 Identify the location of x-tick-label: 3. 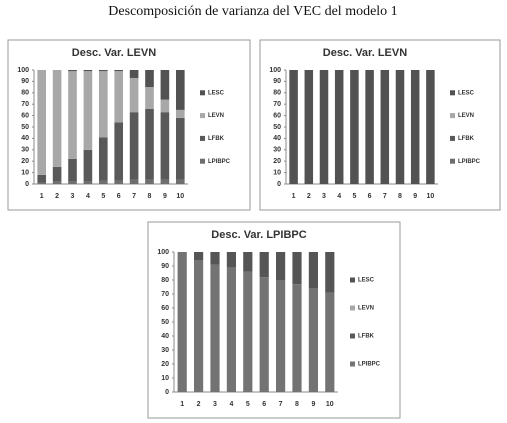
(215, 404).